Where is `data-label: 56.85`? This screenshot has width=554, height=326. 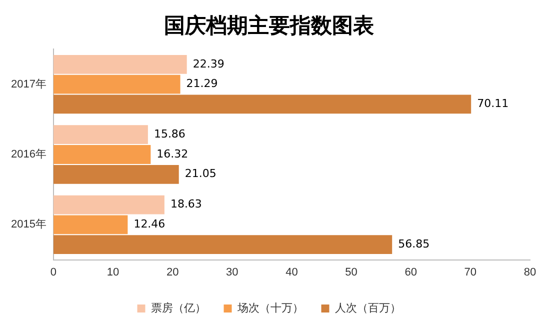 data-label: 56.85 is located at coordinates (414, 243).